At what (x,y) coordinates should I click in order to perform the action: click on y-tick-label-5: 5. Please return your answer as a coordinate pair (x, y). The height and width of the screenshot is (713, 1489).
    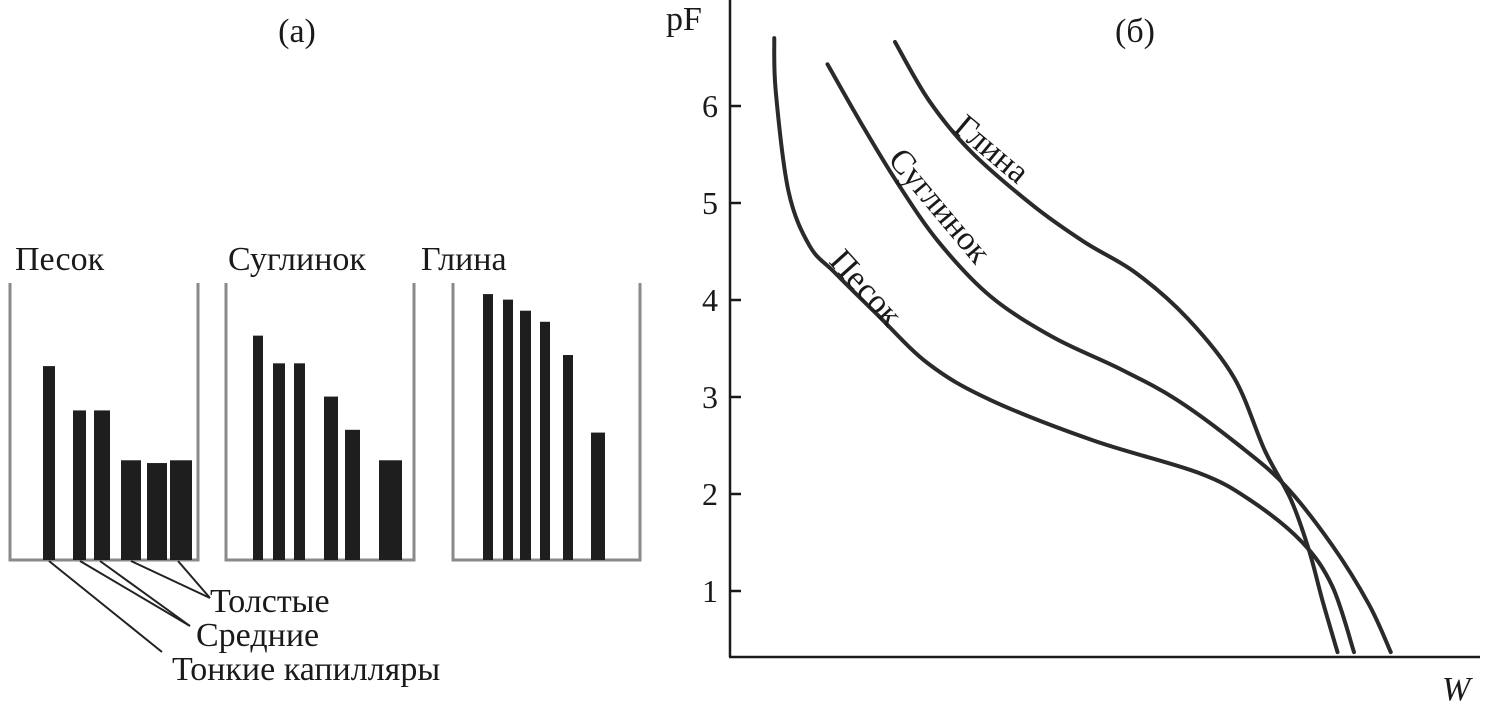
    Looking at the image, I should click on (710, 203).